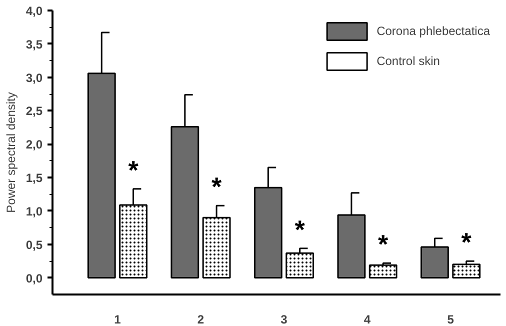 The height and width of the screenshot is (326, 506). What do you see at coordinates (284, 319) in the screenshot?
I see `x-tick-label: 3` at bounding box center [284, 319].